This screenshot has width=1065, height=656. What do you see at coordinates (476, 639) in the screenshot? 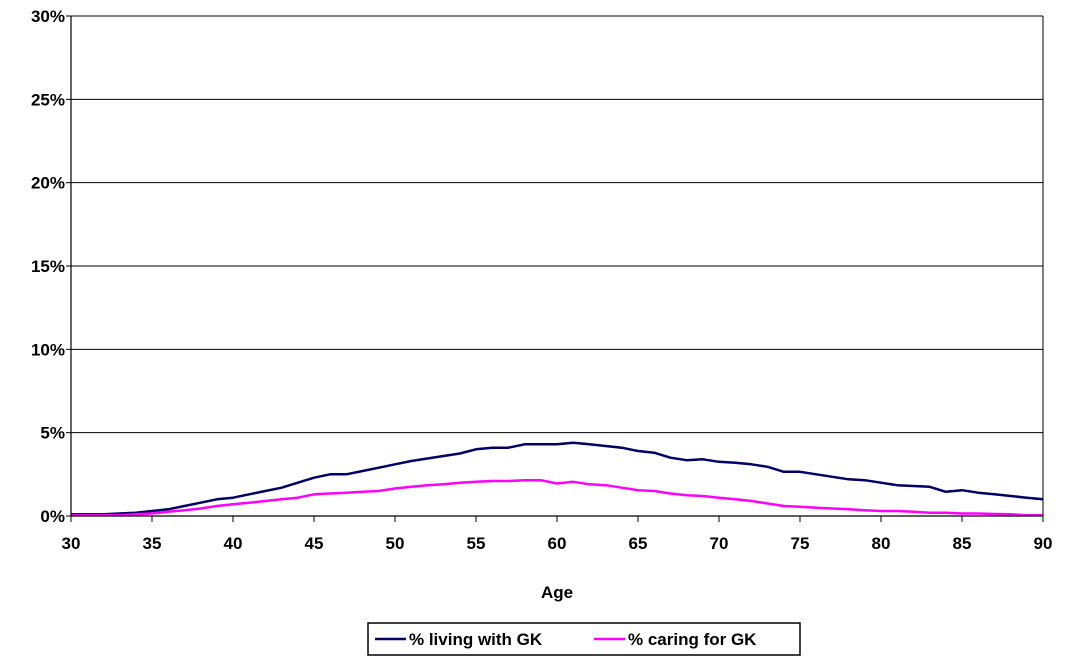
I see `legend-label-living-with-gk: % living with GK` at bounding box center [476, 639].